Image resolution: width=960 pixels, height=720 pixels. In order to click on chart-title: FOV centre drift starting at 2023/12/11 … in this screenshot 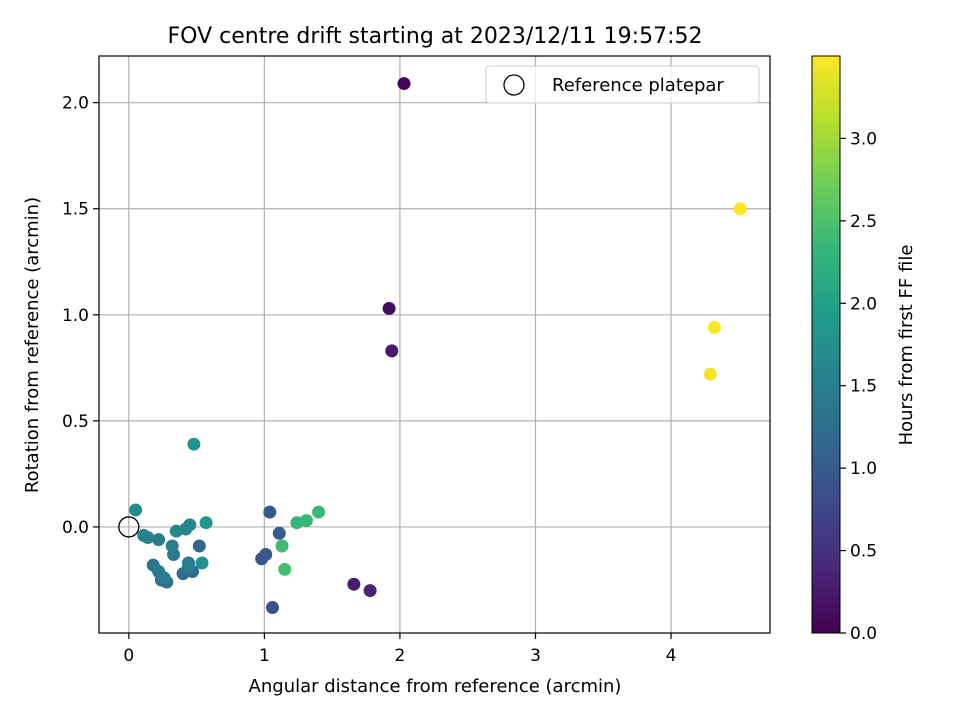, I will do `click(435, 36)`.